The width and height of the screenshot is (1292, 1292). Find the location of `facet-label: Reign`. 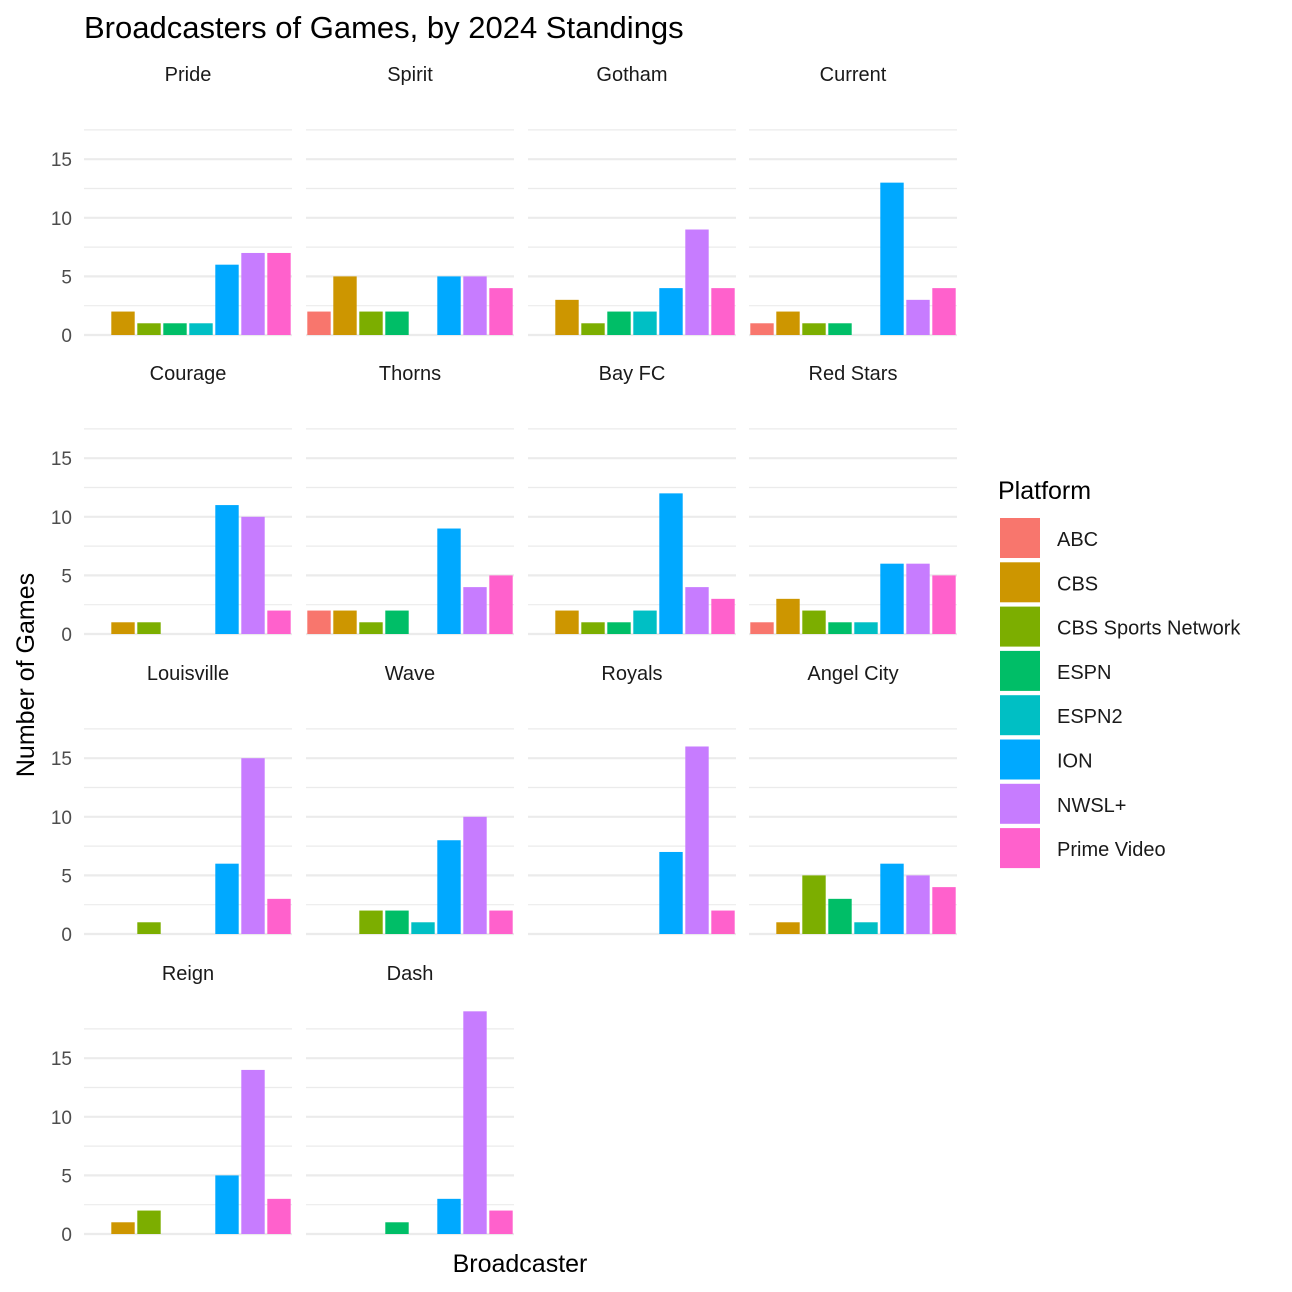

facet-label: Reign is located at coordinates (188, 974).